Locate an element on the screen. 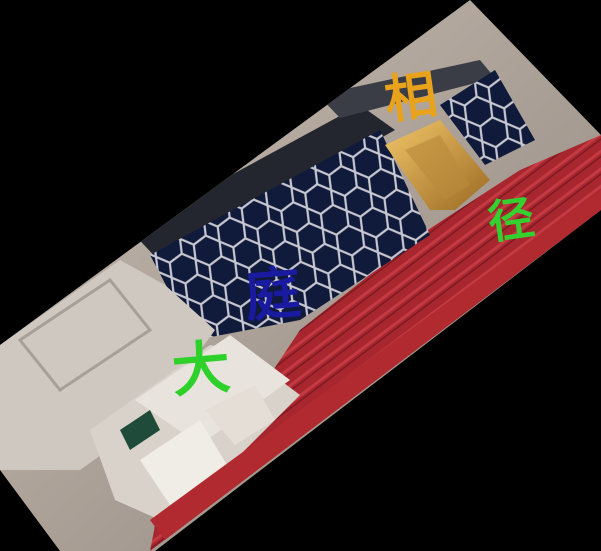  marble-wall-panel is located at coordinates (107, 365).